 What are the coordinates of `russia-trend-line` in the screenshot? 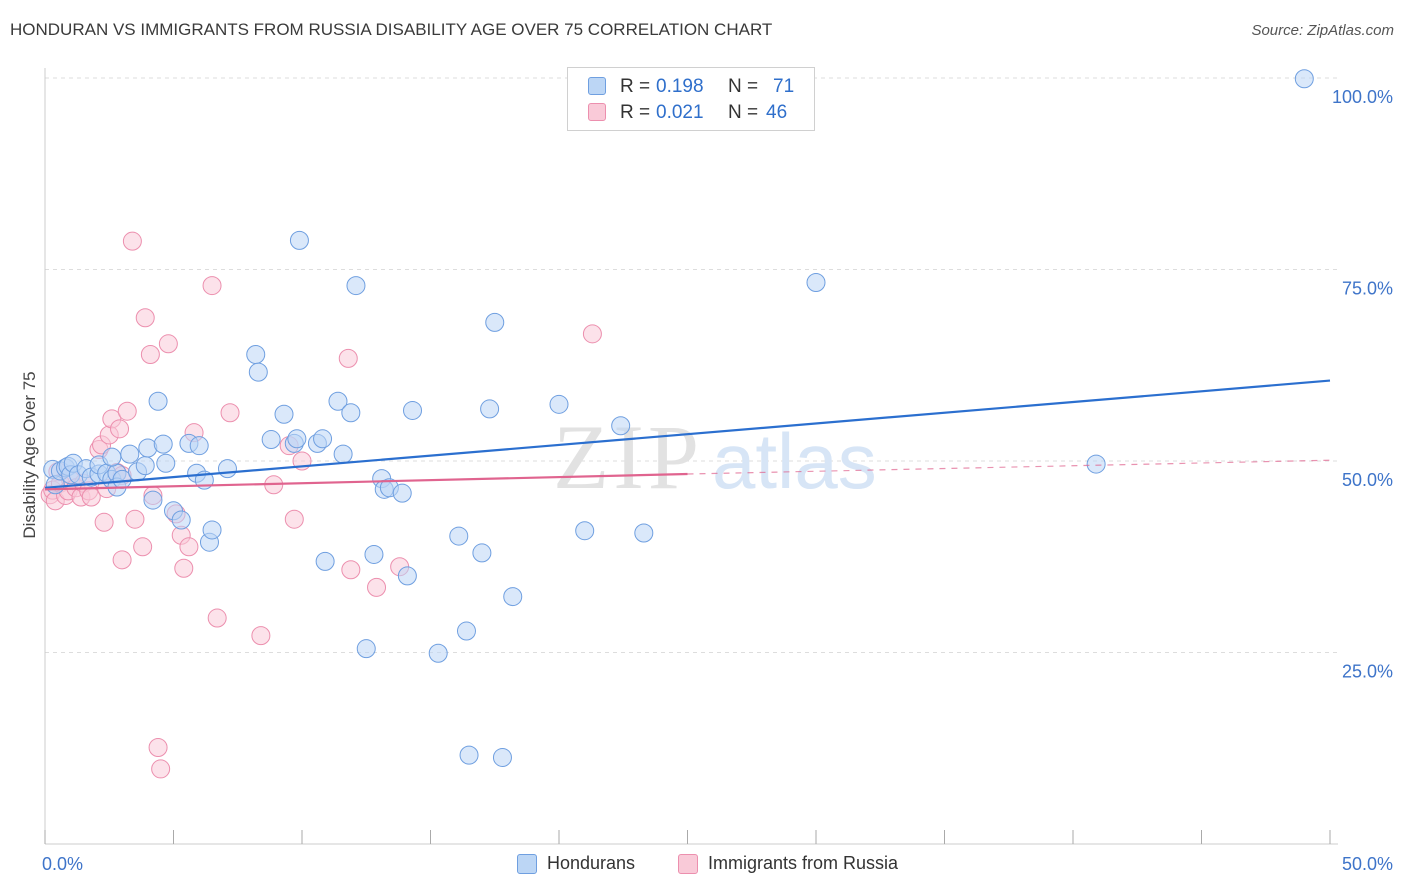 It's located at (366, 481).